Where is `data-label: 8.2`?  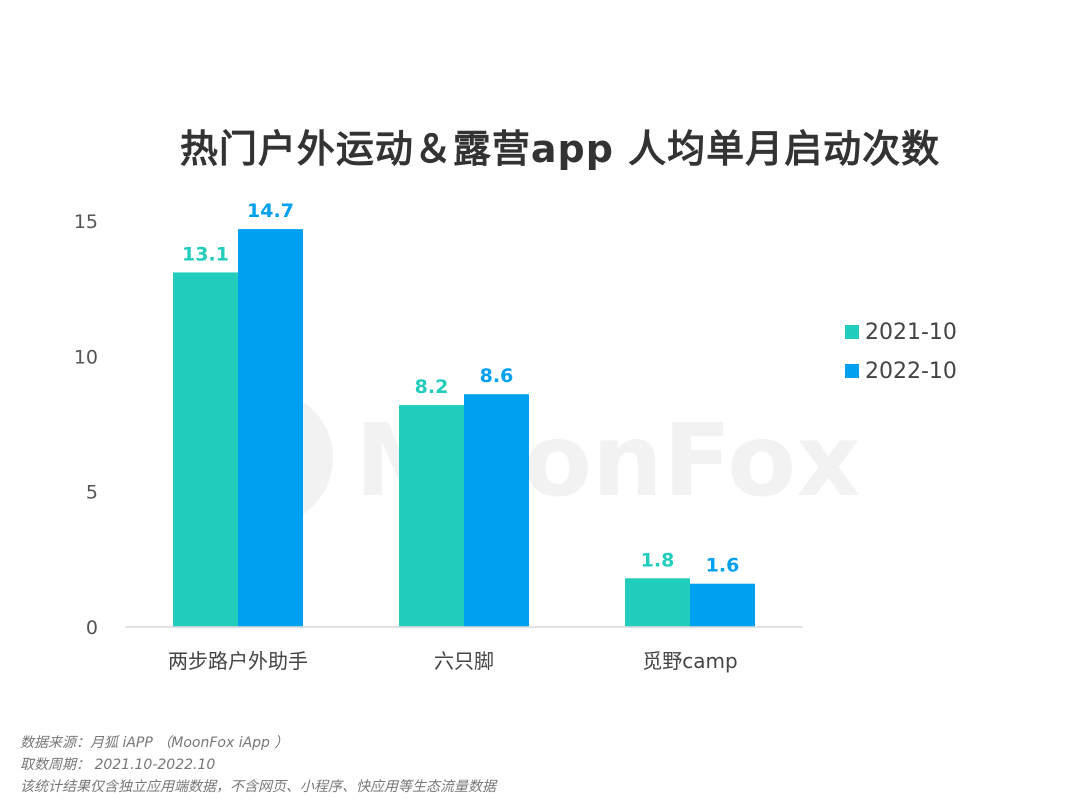 data-label: 8.2 is located at coordinates (432, 387).